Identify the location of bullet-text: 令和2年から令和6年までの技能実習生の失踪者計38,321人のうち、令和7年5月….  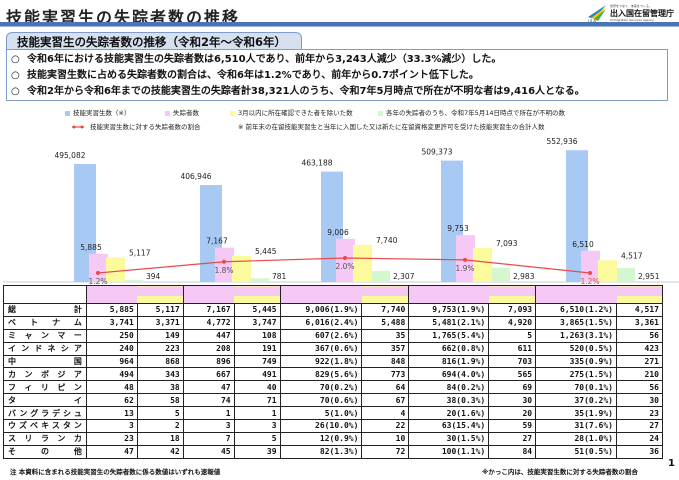
(306, 91).